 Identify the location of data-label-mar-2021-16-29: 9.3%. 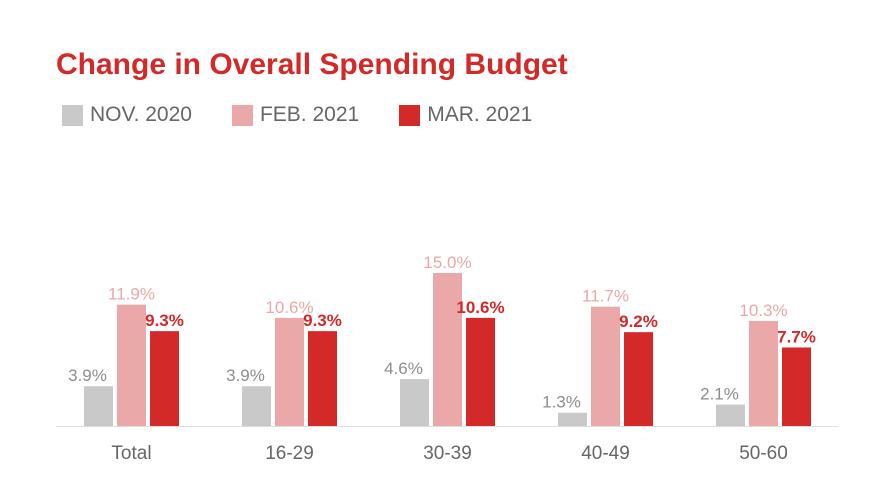
(322, 320).